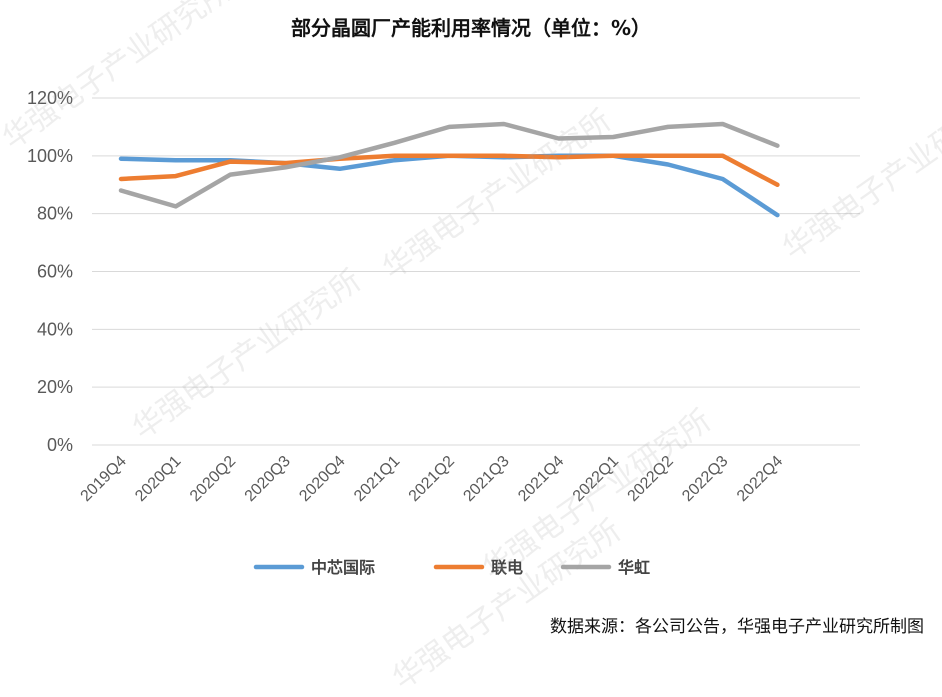 Image resolution: width=942 pixels, height=697 pixels. What do you see at coordinates (634, 567) in the screenshot?
I see `legend-label: 华虹` at bounding box center [634, 567].